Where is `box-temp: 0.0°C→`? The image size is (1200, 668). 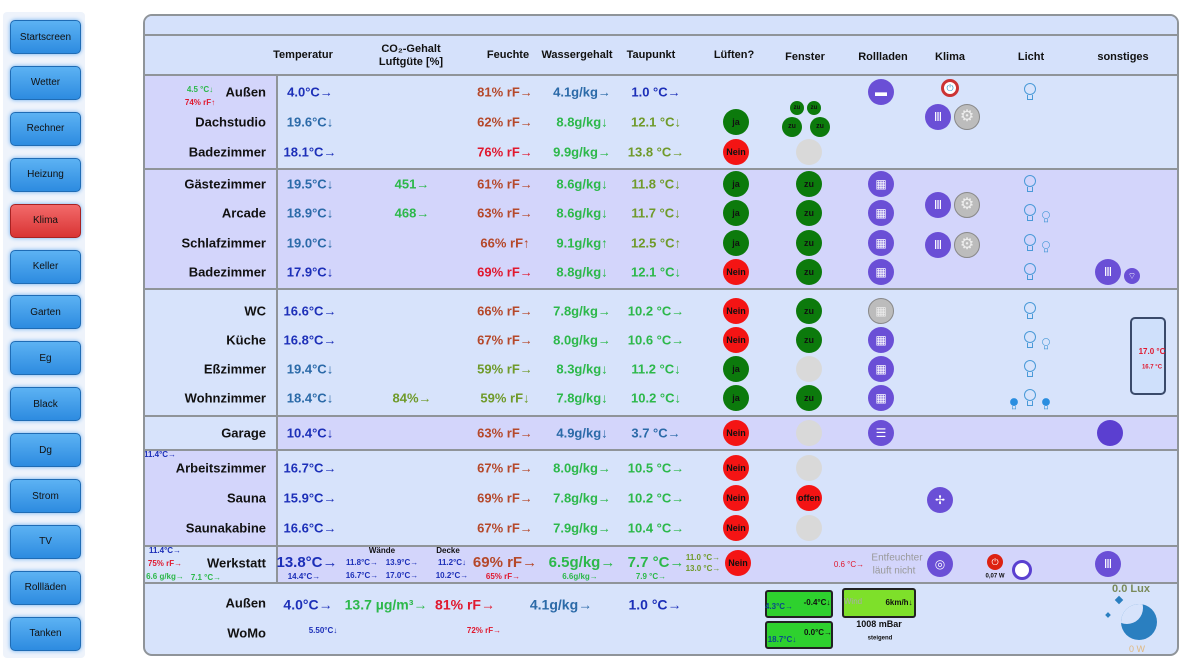 box-temp: 0.0°C→ is located at coordinates (818, 632).